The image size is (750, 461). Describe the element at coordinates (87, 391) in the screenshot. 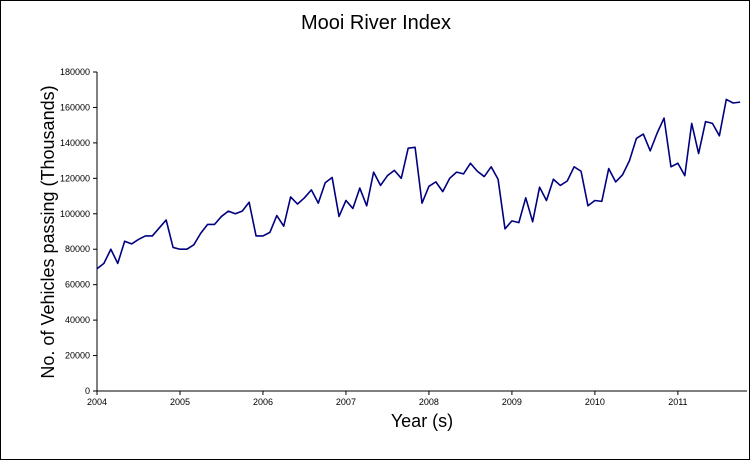

I see `y-tick-label: 0` at that location.